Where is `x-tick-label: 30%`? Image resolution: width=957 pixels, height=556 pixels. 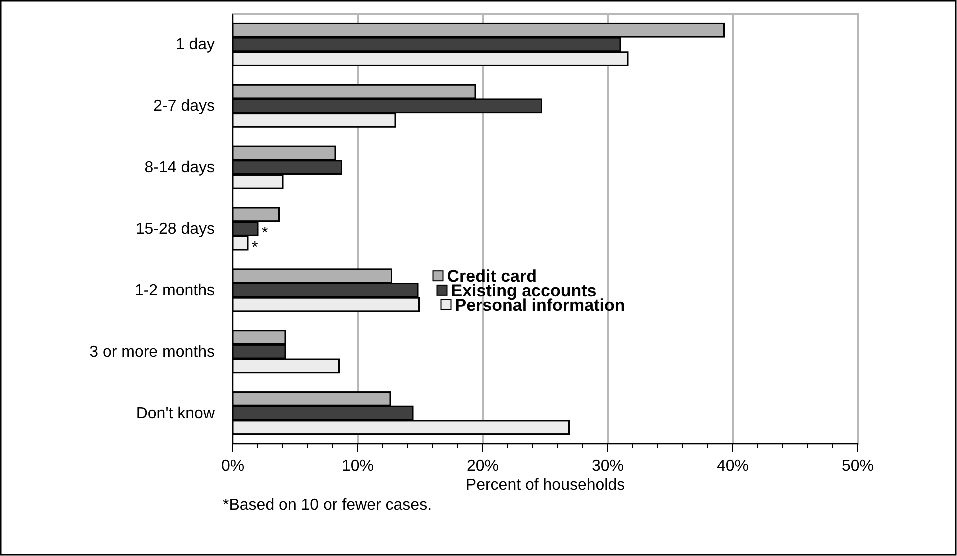
x-tick-label: 30% is located at coordinates (608, 466).